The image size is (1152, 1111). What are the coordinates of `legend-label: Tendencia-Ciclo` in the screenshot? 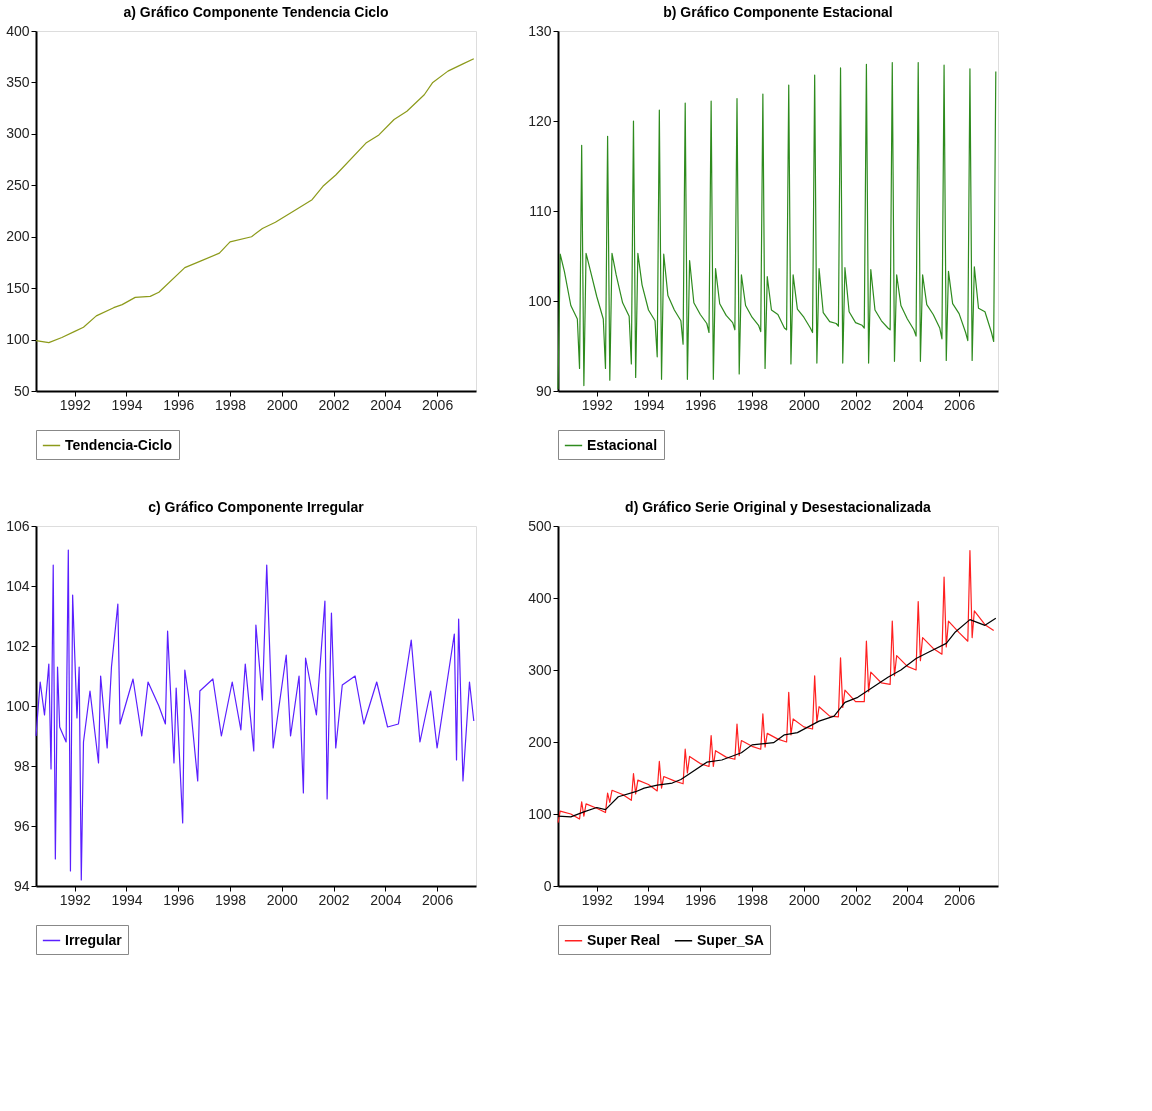 It's located at (119, 444).